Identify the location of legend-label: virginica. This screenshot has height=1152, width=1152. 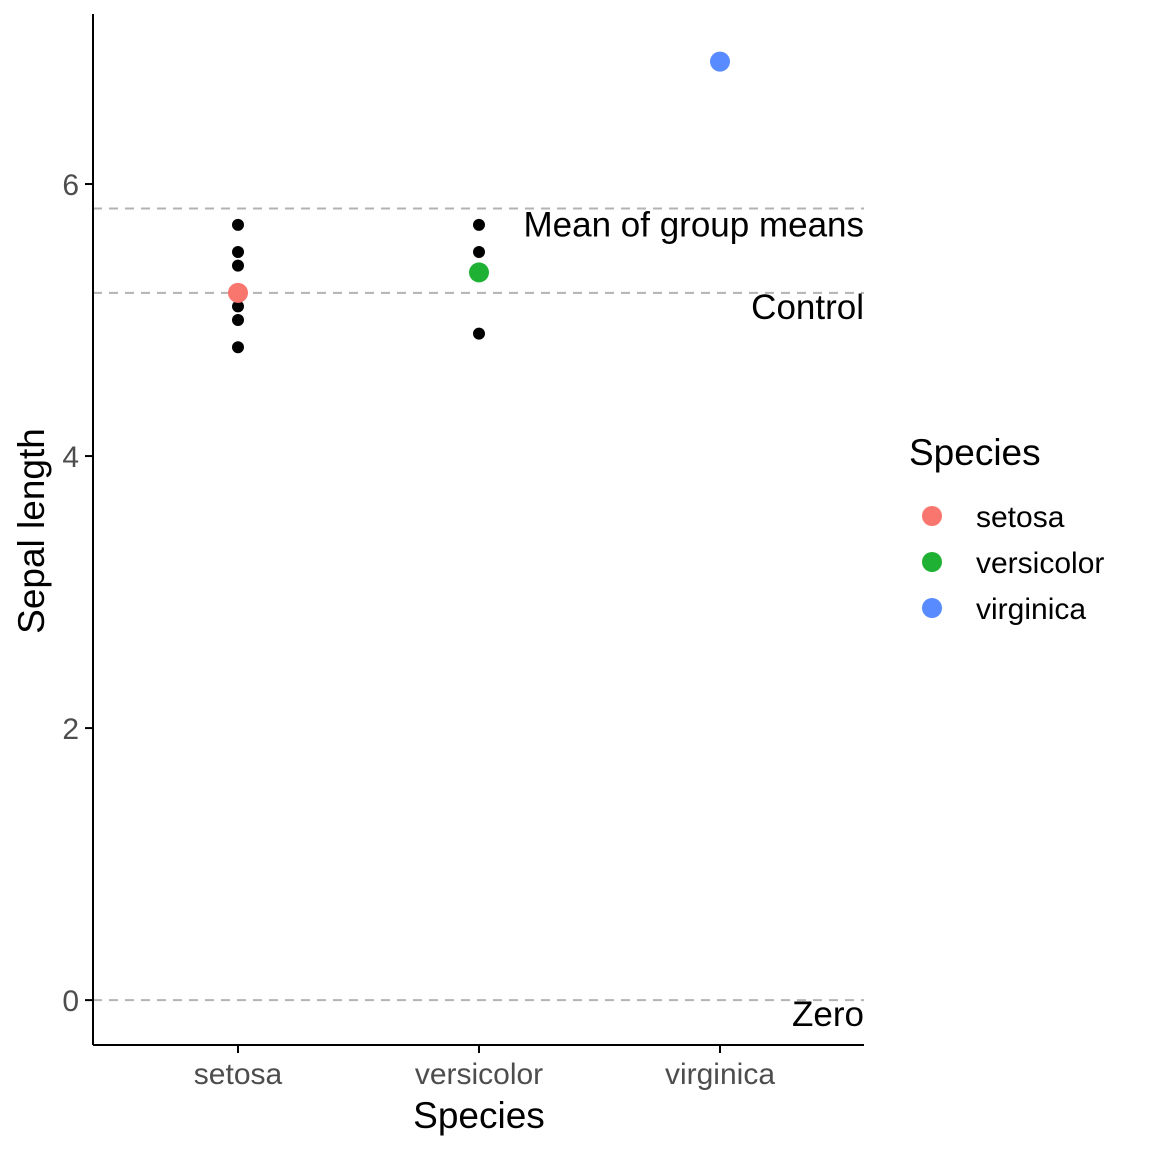
(1031, 609).